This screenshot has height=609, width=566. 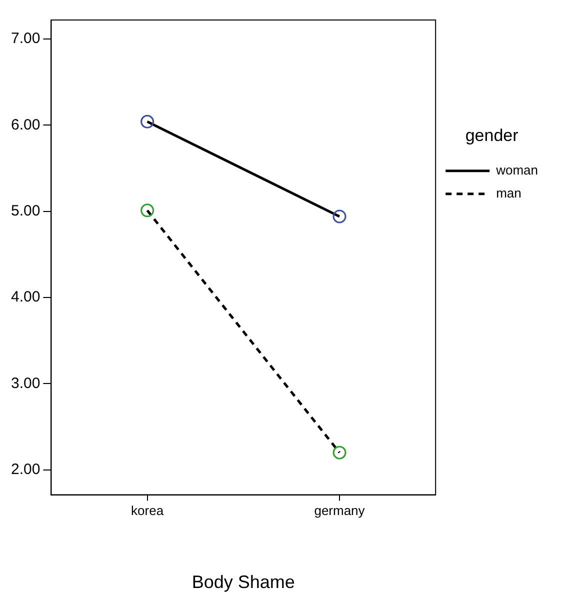 What do you see at coordinates (243, 582) in the screenshot?
I see `x-axis-title: Body Shame` at bounding box center [243, 582].